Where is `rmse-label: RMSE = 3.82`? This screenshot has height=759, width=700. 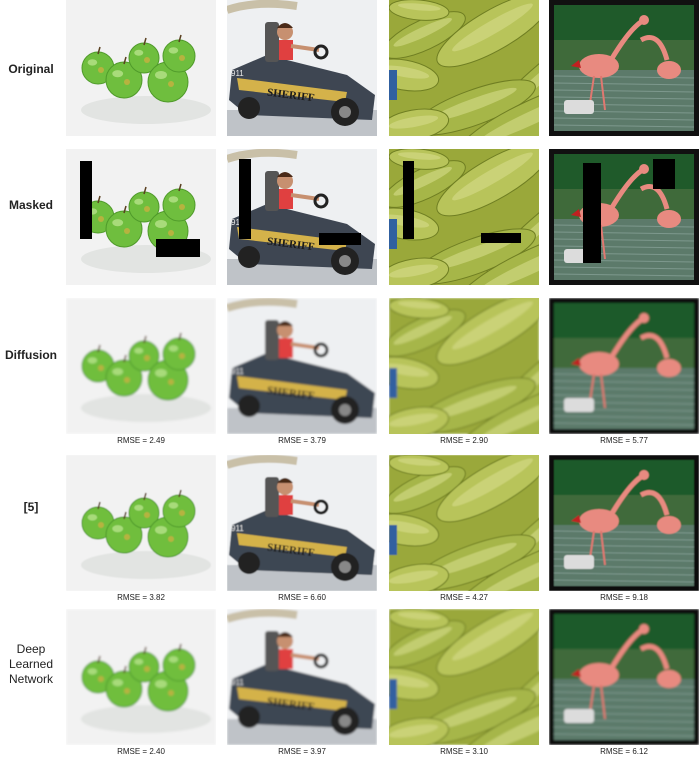
rmse-label: RMSE = 3.82 is located at coordinates (141, 597).